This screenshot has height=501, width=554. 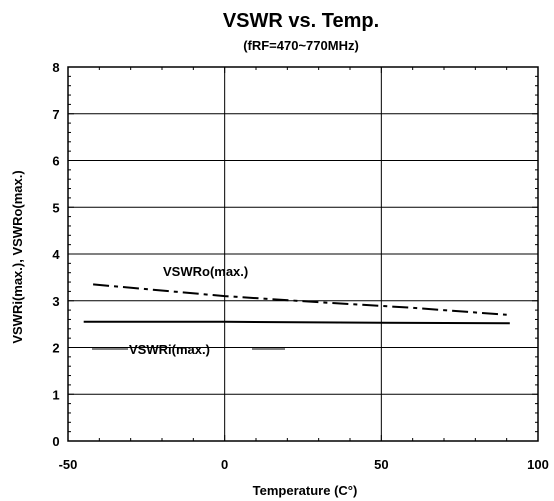 What do you see at coordinates (169, 349) in the screenshot?
I see `annotation-vswri: VSWRi(max.)` at bounding box center [169, 349].